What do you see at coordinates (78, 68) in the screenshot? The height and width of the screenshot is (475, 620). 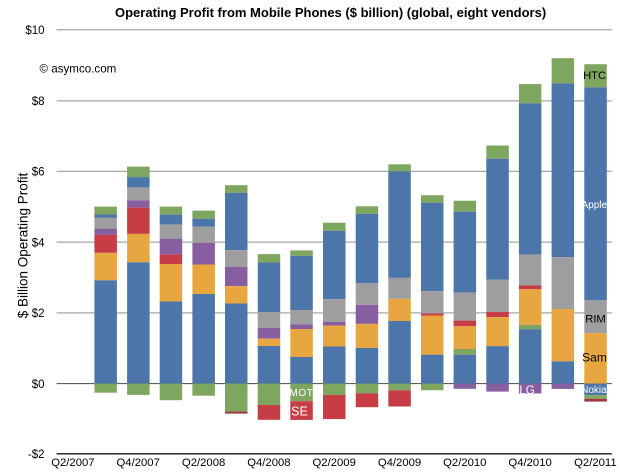 I see `svg-text: © asymco.com` at bounding box center [78, 68].